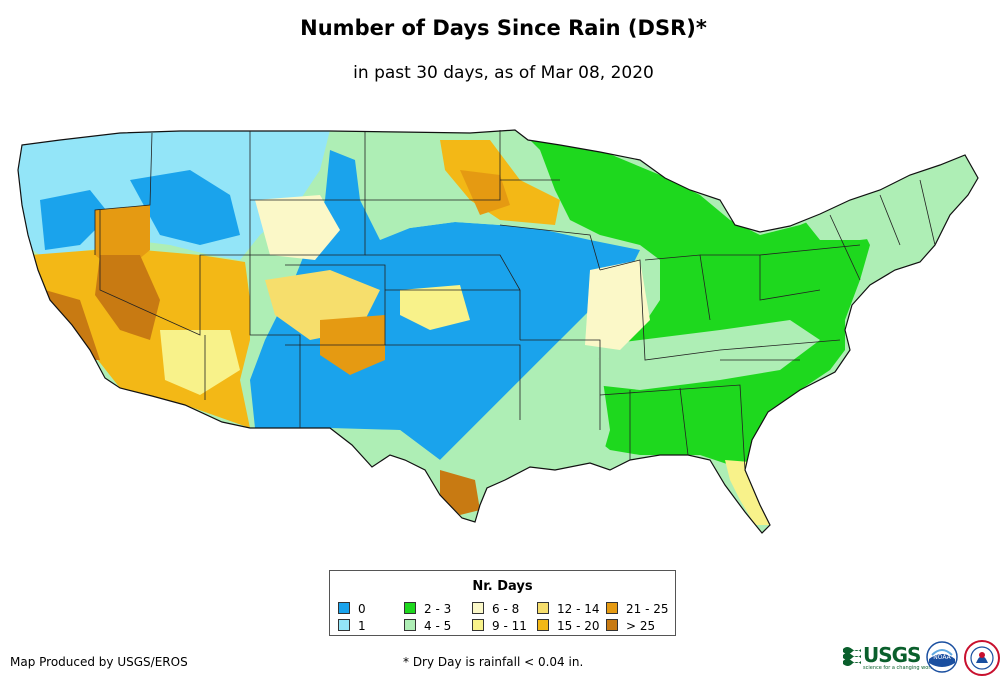 The image size is (1007, 691). I want to click on legend-item-8: 21 - 25, so click(637, 609).